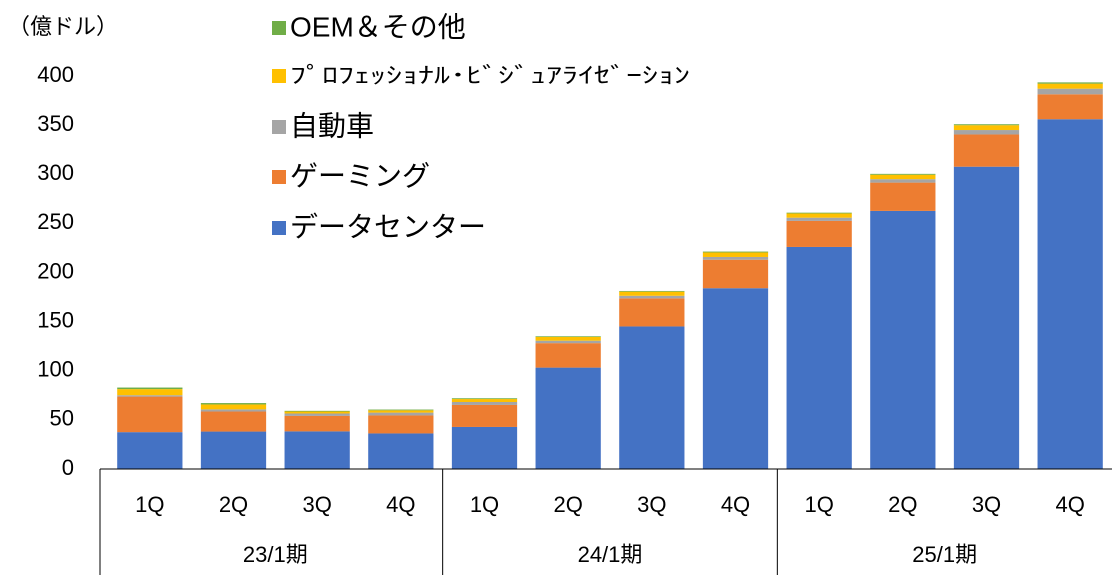  I want to click on y-tick-label: 200, so click(55, 270).